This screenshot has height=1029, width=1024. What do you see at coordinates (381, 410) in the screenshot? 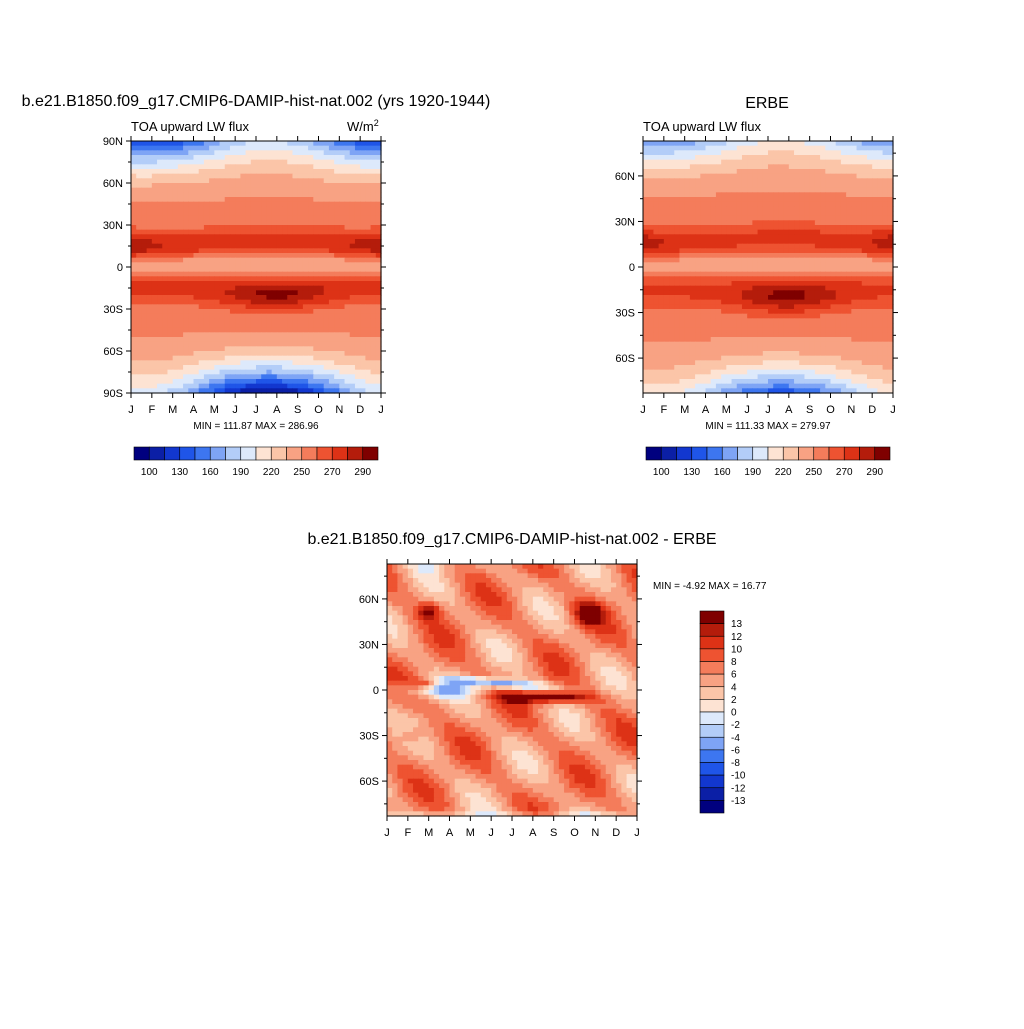
I see `panel1-xtick-label: J` at bounding box center [381, 410].